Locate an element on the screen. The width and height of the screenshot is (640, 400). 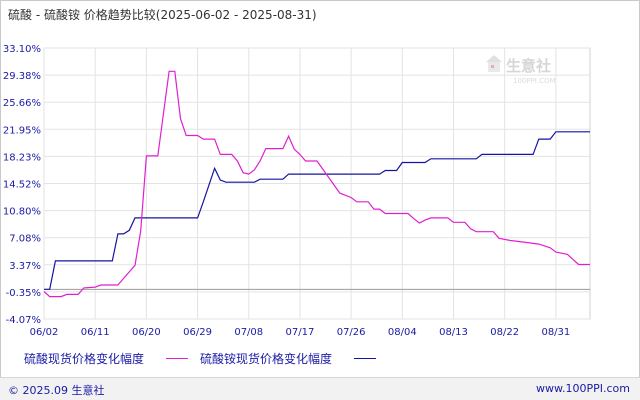
legend-label-series-b: 硫酸现货价格变化幅度 is located at coordinates (84, 359).